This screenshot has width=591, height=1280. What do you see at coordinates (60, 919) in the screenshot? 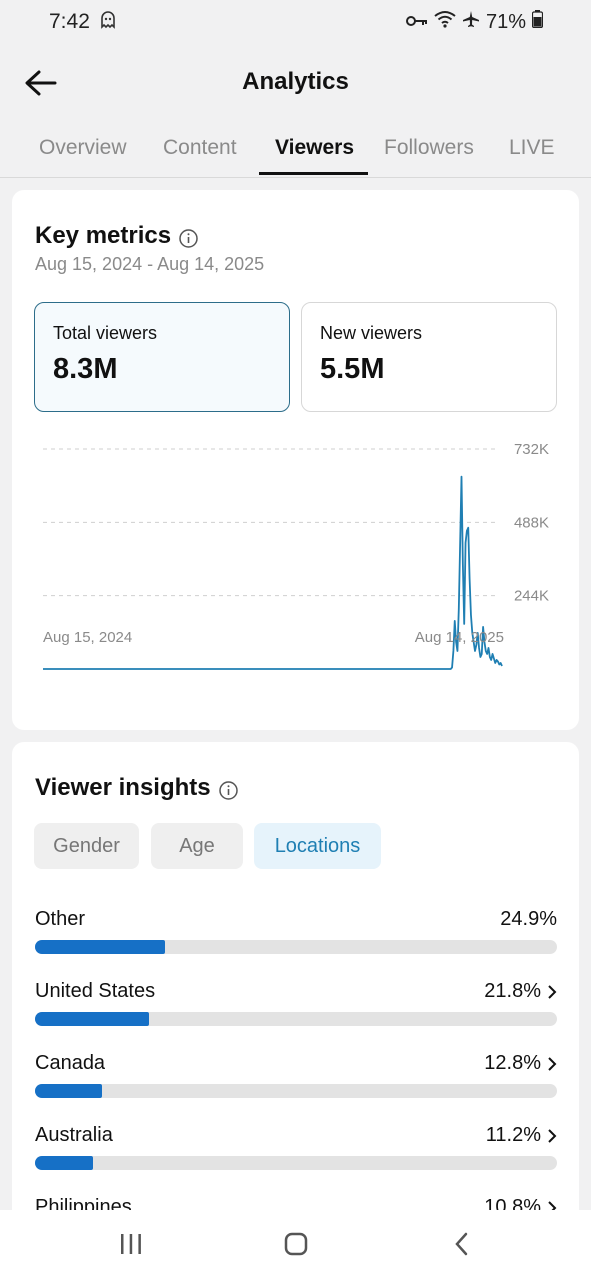
I see `location-name: Other` at bounding box center [60, 919].